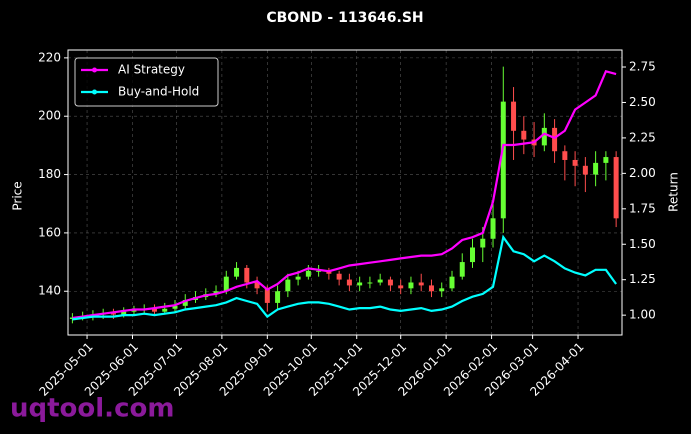  I want to click on y2-tick-label: 2.75, so click(642, 67).